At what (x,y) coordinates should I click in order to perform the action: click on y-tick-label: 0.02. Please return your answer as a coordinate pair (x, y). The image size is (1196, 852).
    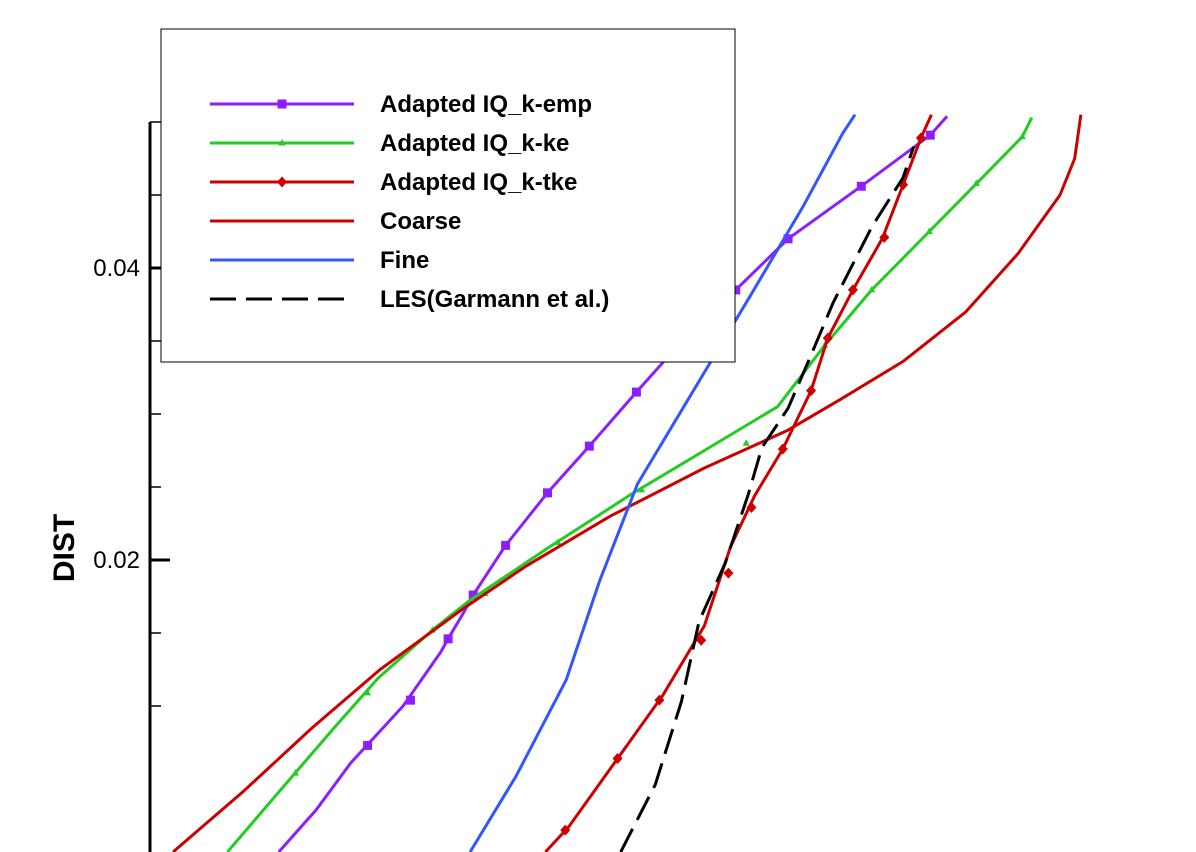
    Looking at the image, I should click on (116, 560).